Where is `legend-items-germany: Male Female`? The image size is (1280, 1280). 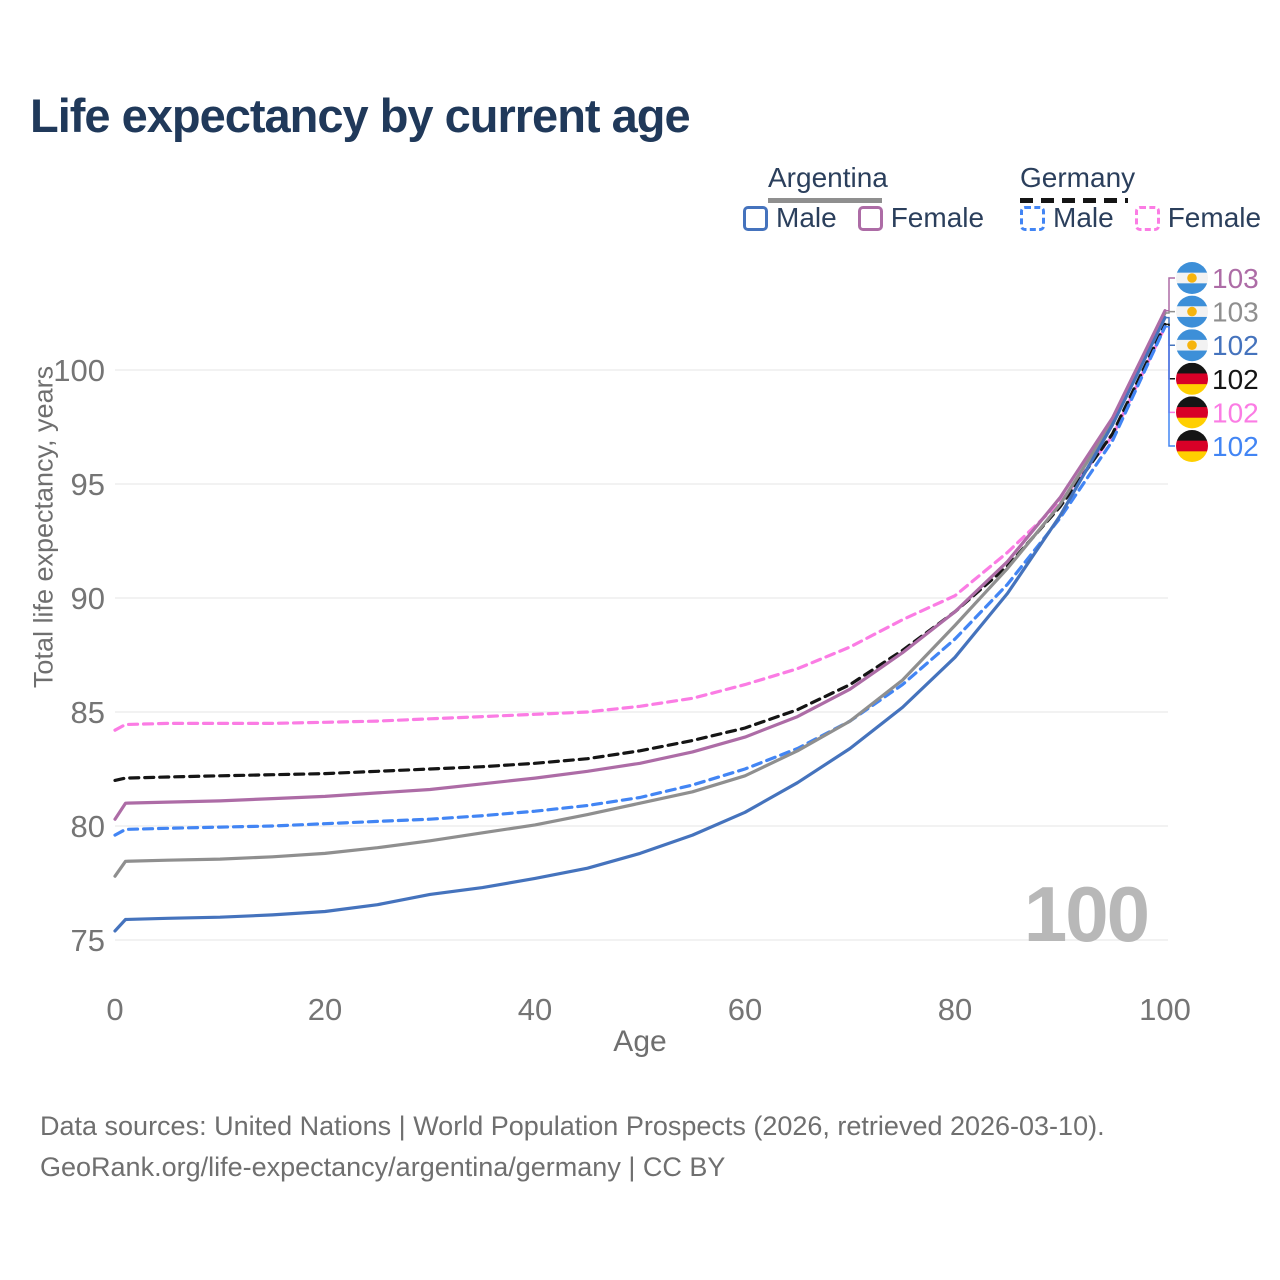 legend-items-germany: Male Female is located at coordinates (1150, 218).